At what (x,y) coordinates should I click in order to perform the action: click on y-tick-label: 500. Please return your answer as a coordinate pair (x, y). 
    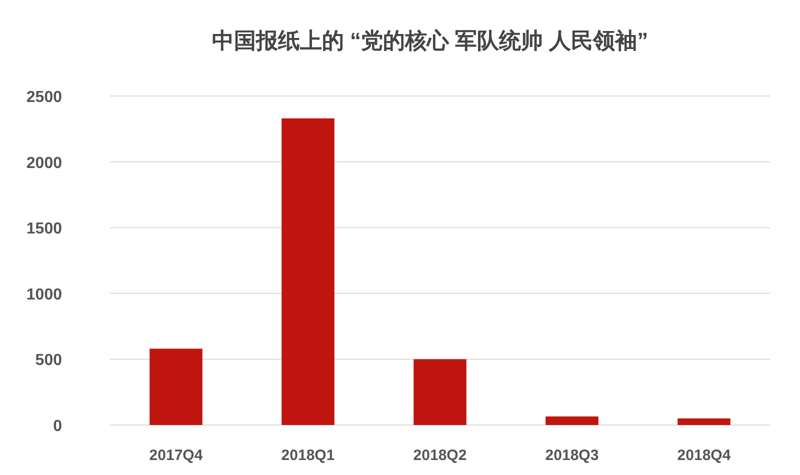
    Looking at the image, I should click on (48, 361).